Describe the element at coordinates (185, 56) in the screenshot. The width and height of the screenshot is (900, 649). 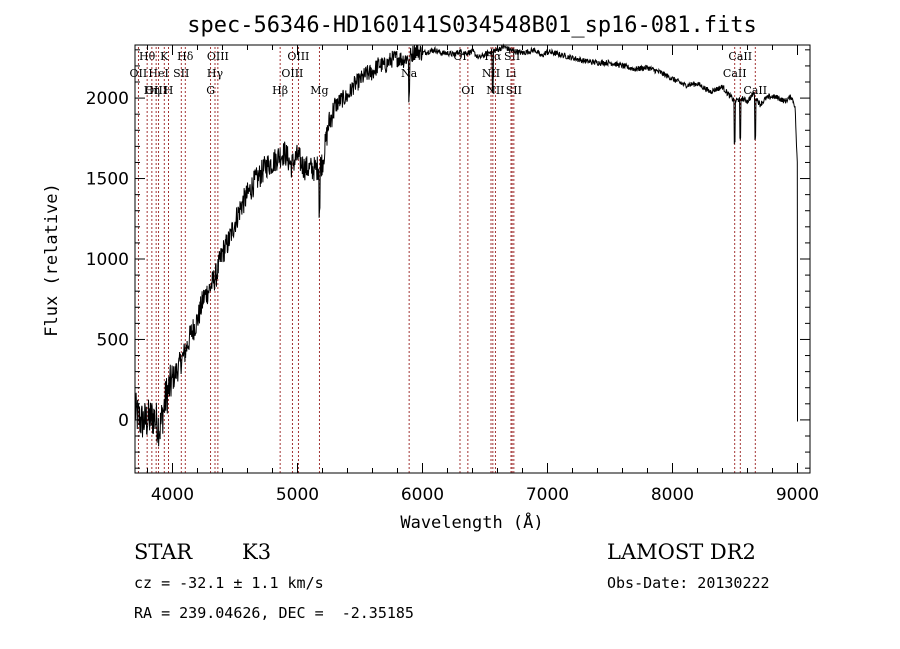
I see `spectral-line-label: Hδ` at that location.